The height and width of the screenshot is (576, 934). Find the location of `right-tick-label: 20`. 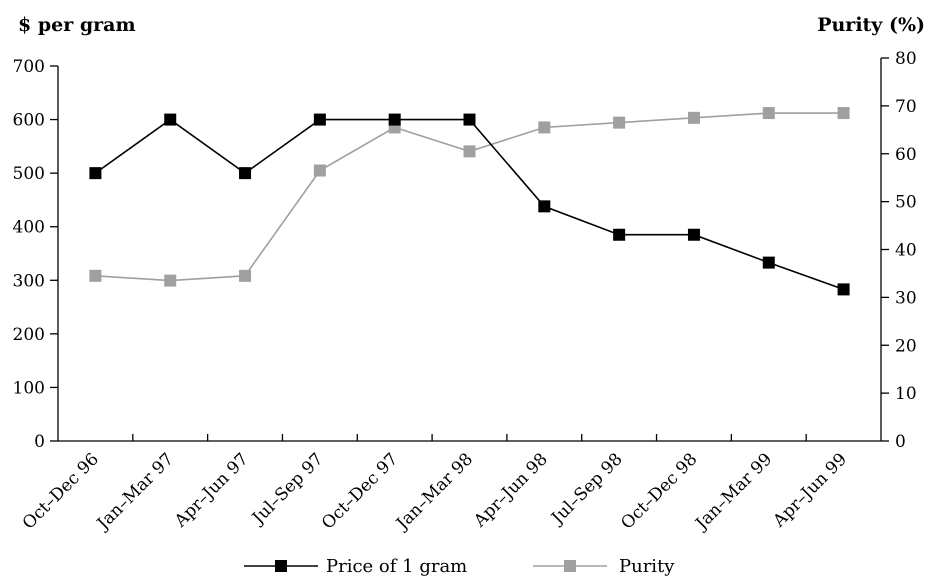

right-tick-label: 20 is located at coordinates (906, 346).